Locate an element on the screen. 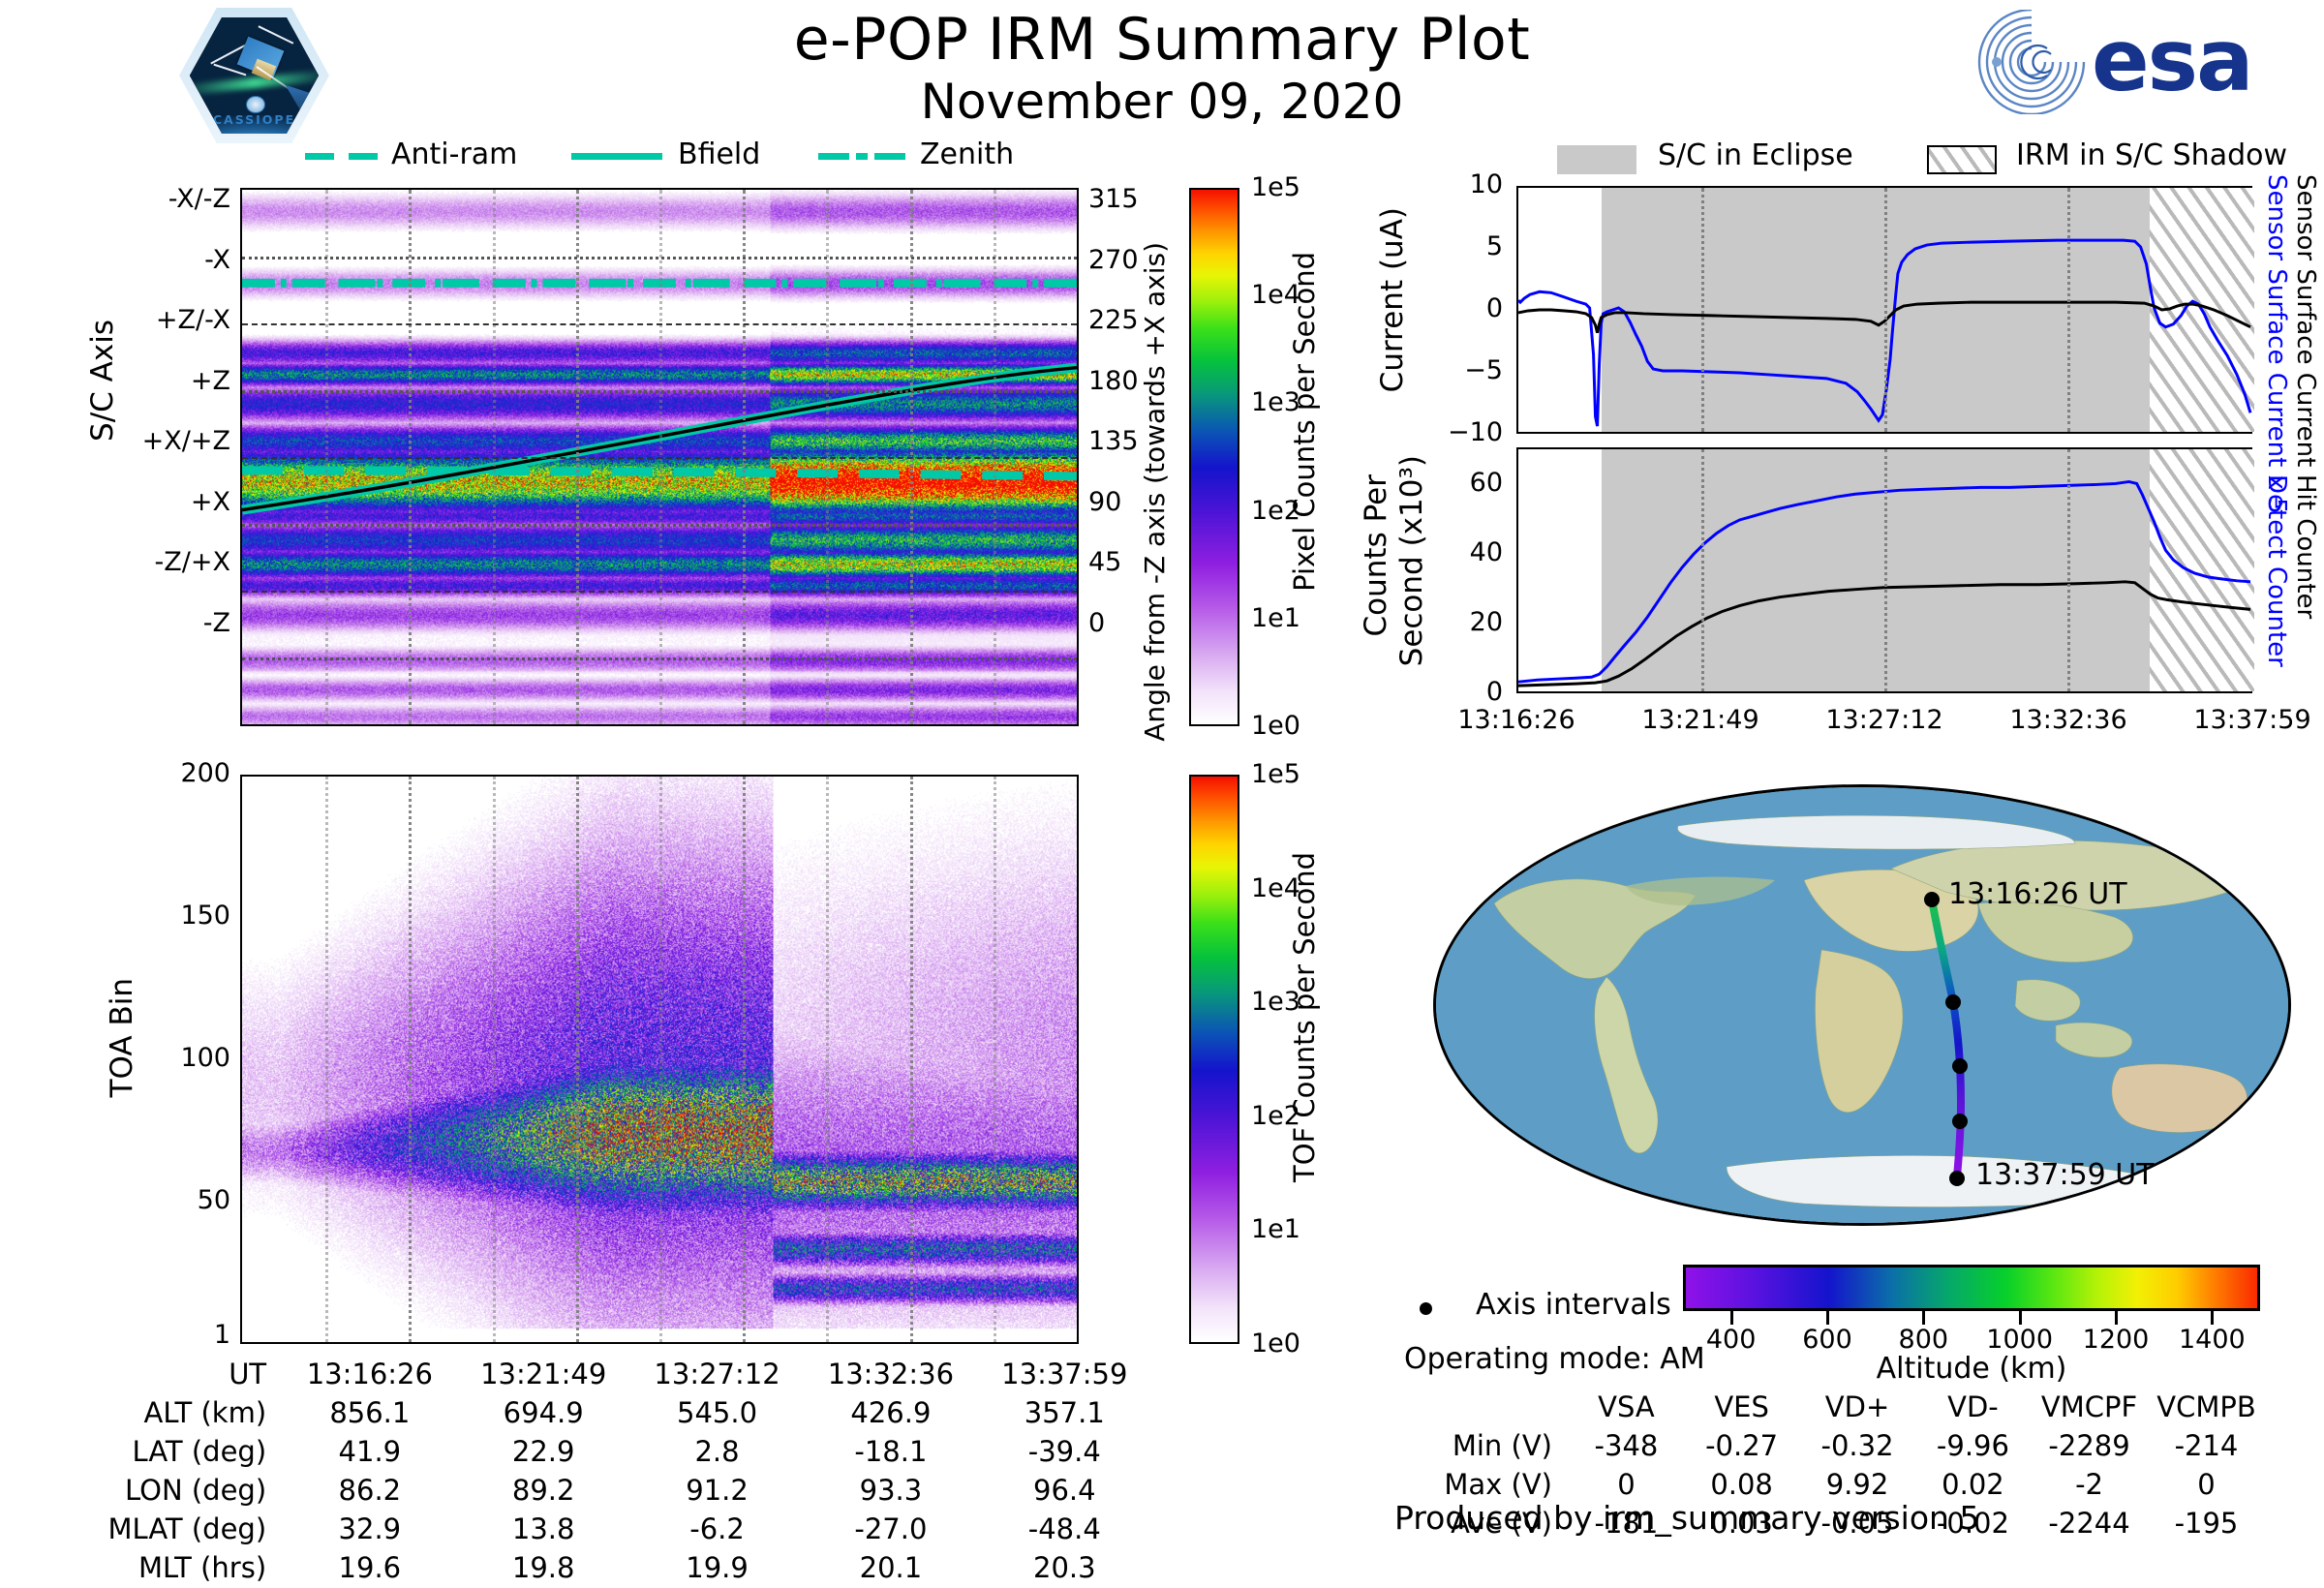 This screenshot has width=2324, height=1588. voltage-cell-1-5: 0 is located at coordinates (2207, 1484).